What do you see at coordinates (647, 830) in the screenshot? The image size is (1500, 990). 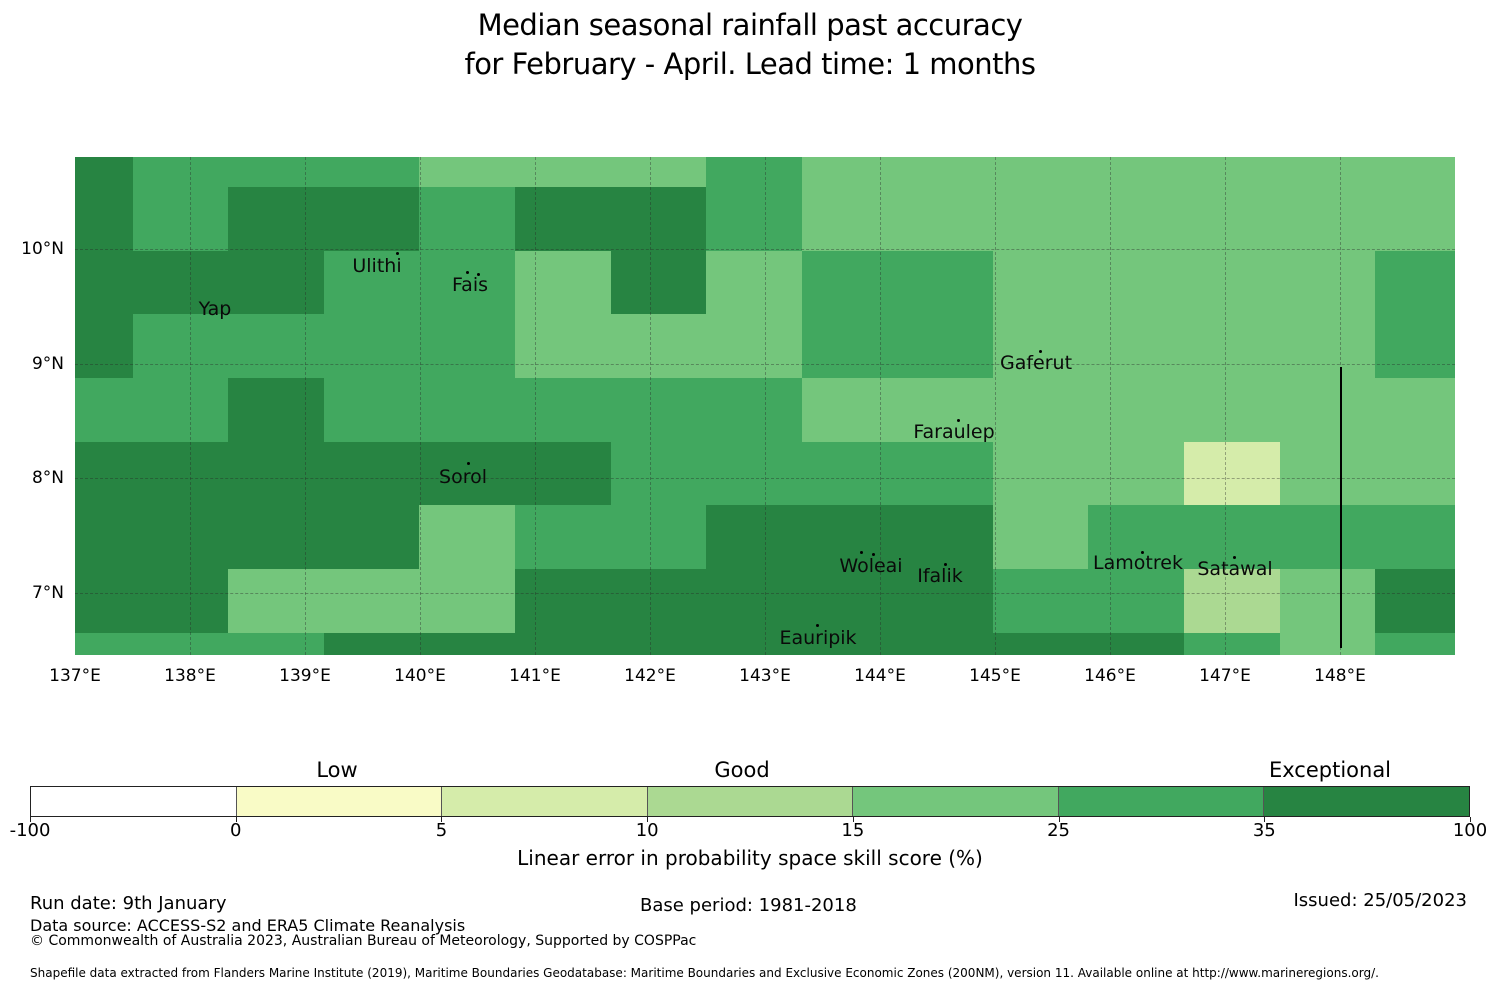 I see `colorbar-tick-label: 10` at bounding box center [647, 830].